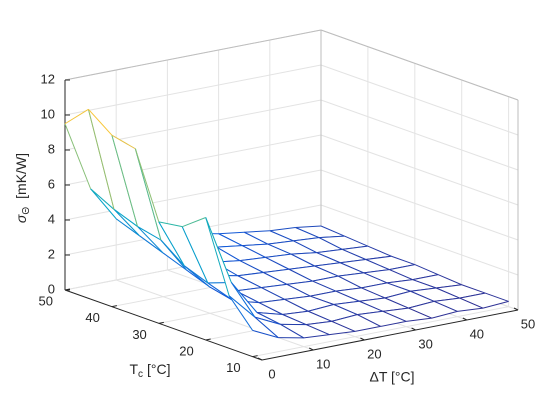  I want to click on x-axis-label: ΔT [°C], so click(391, 377).